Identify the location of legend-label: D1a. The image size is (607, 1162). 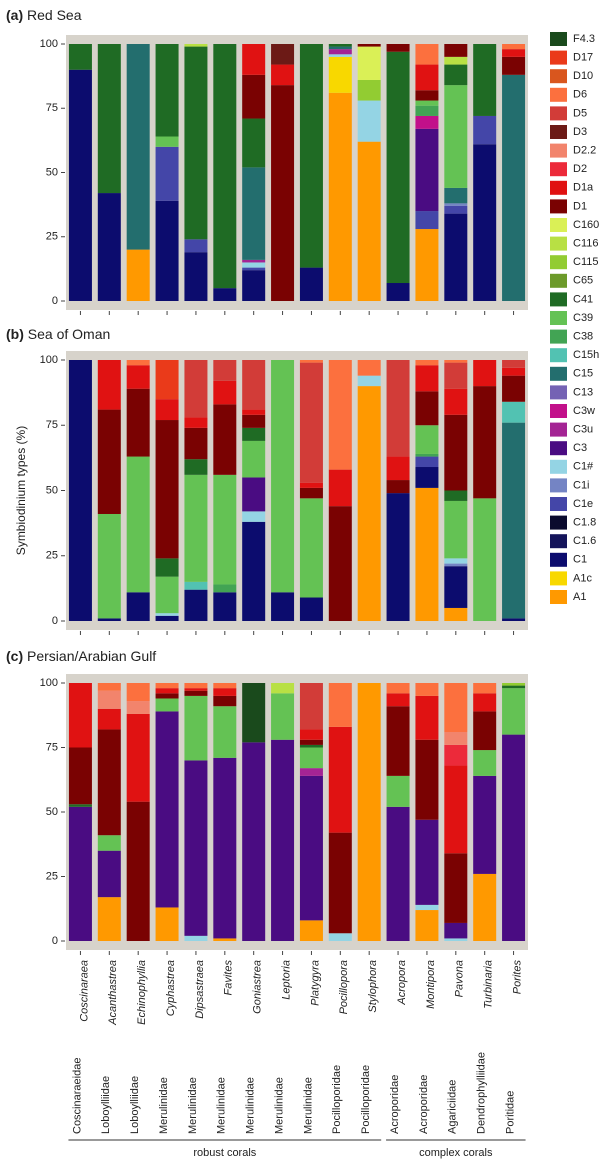
(583, 188).